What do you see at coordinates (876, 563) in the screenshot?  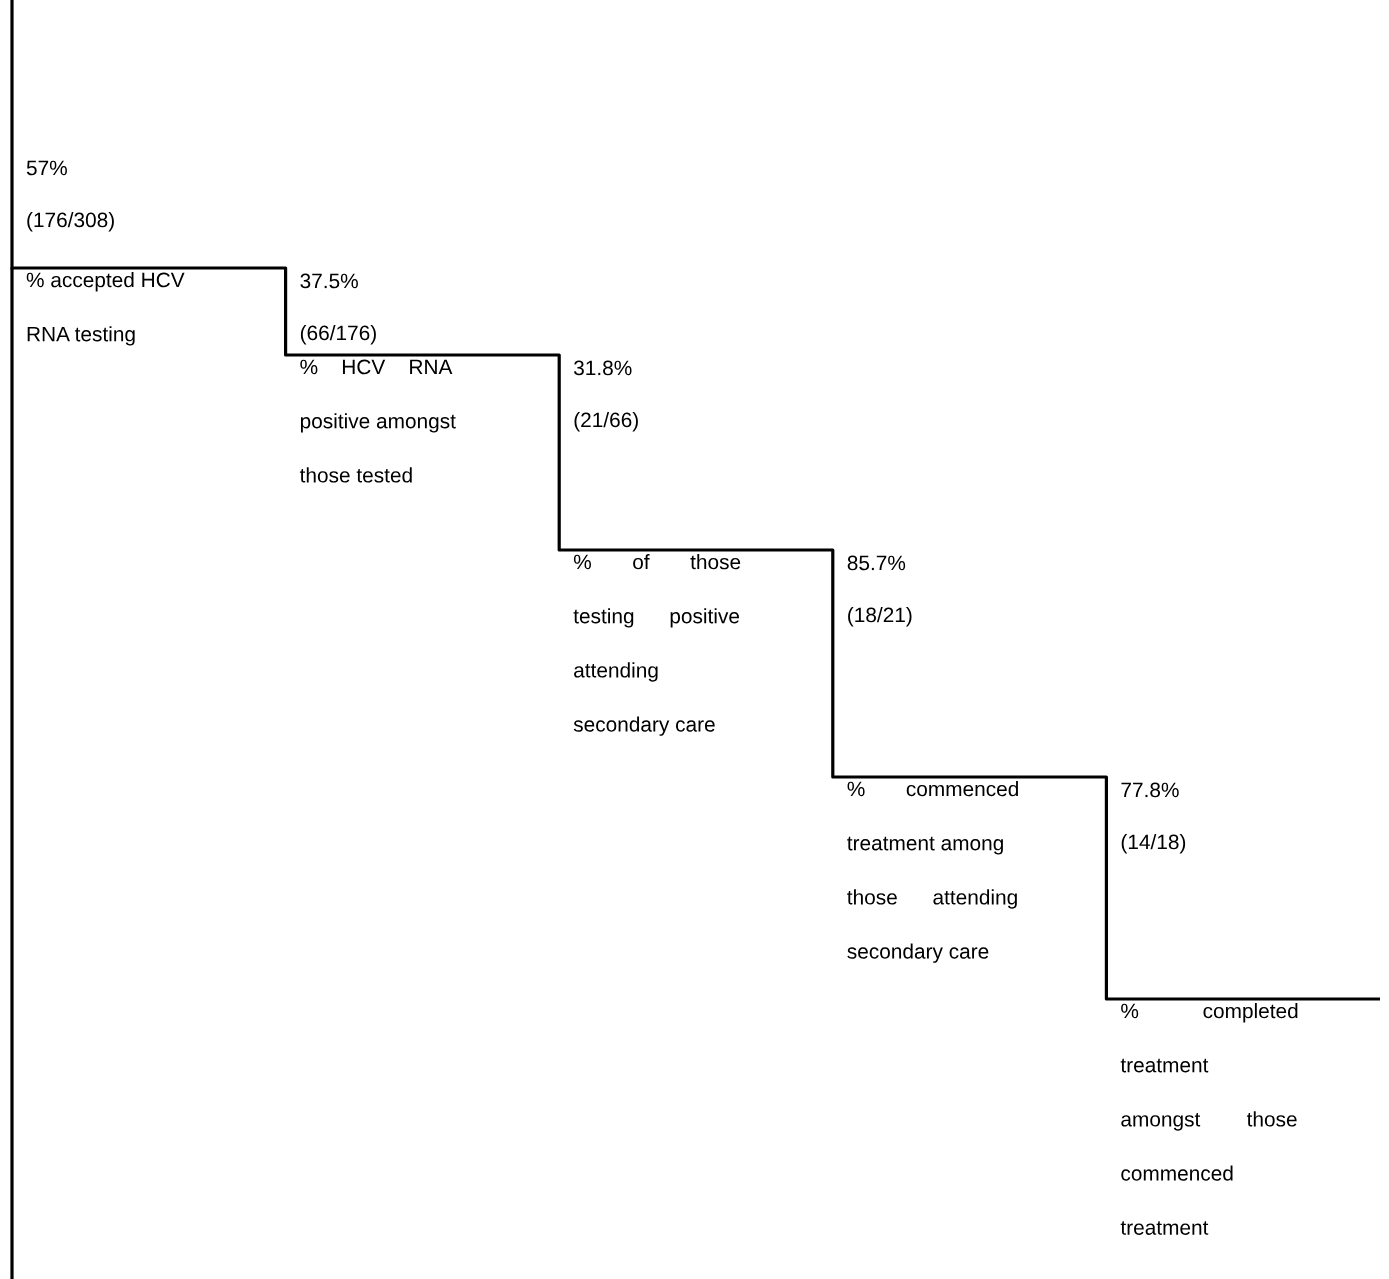 I see `data-label: 85.7%` at bounding box center [876, 563].